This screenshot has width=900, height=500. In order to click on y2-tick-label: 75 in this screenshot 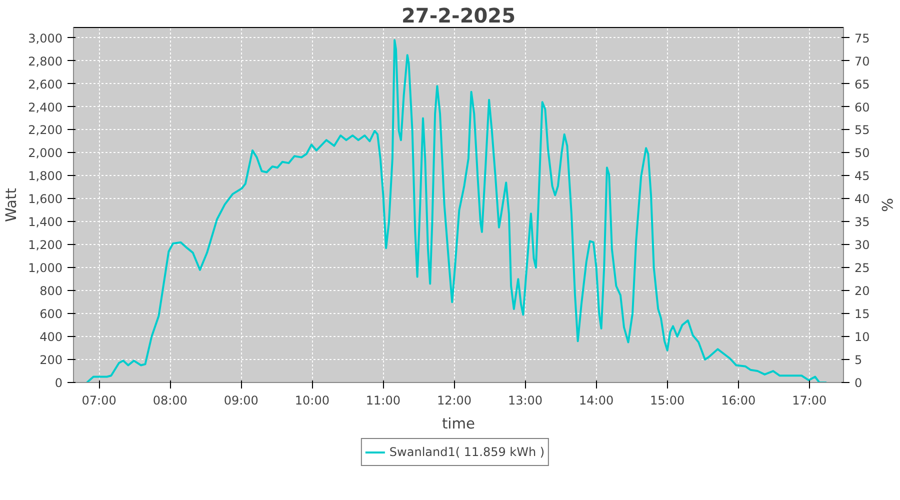, I will do `click(862, 38)`.